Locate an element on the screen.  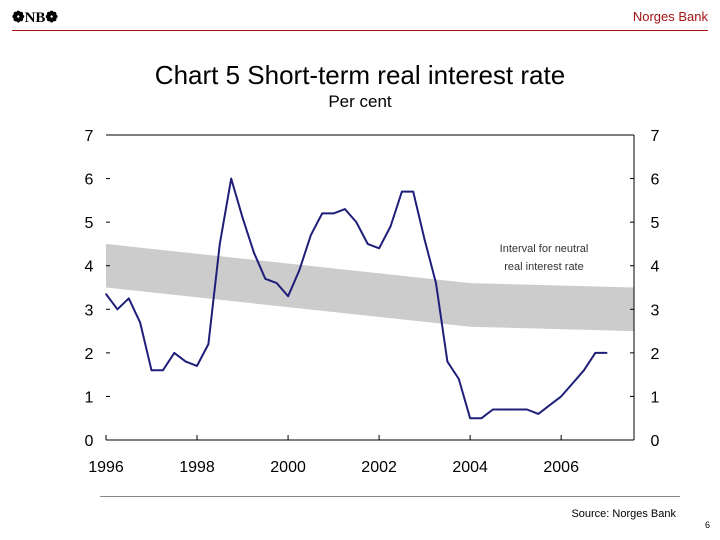
y-tick-label-right-2: 2 is located at coordinates (655, 354).